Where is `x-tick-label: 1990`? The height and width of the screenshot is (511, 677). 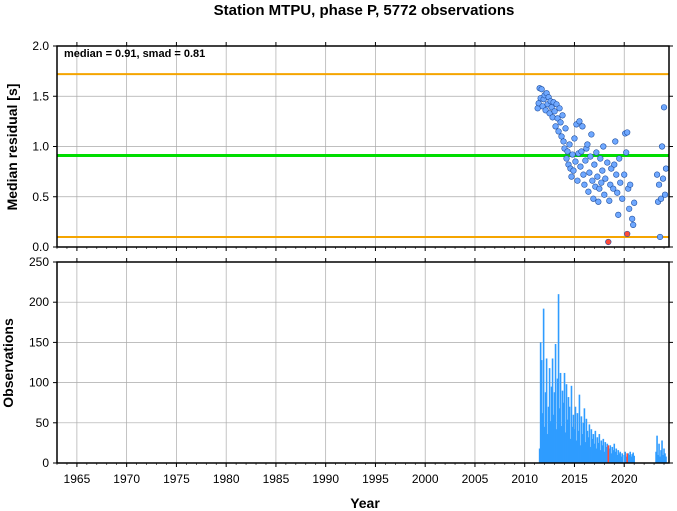 x-tick-label: 1990 is located at coordinates (325, 479).